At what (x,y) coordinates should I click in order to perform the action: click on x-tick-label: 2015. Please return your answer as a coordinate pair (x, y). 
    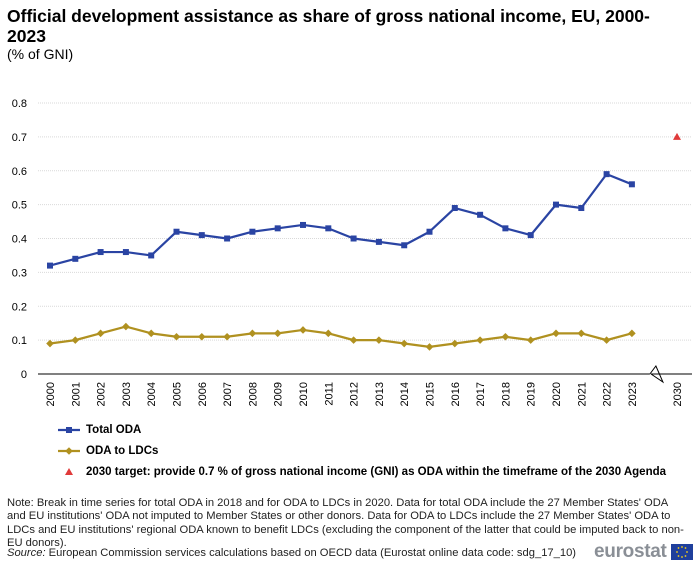
    Looking at the image, I should click on (431, 394).